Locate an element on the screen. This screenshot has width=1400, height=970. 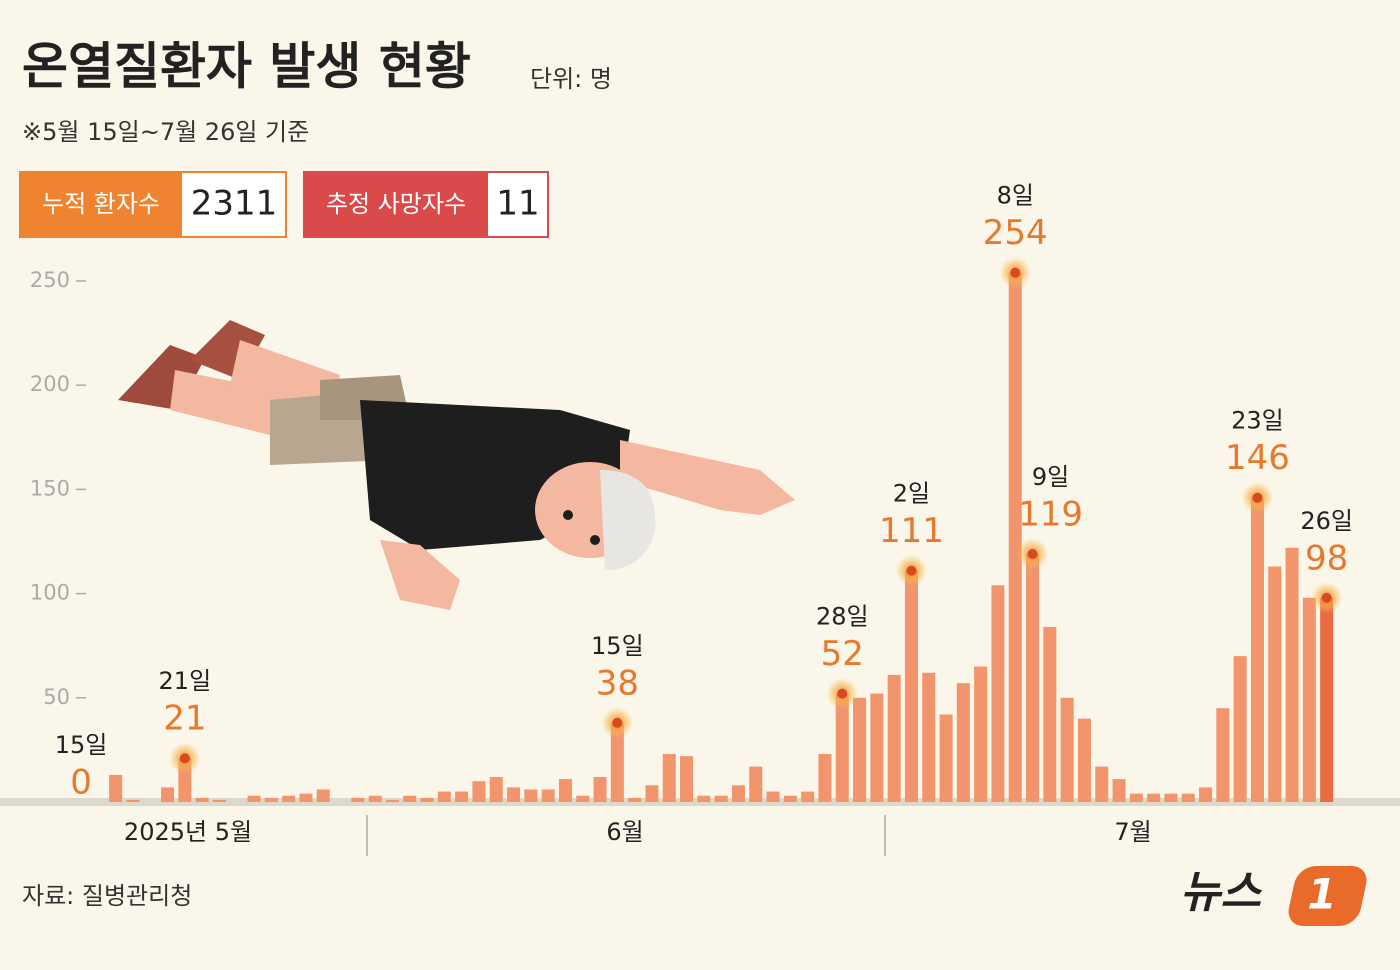
date-label: 9일 is located at coordinates (1050, 477).